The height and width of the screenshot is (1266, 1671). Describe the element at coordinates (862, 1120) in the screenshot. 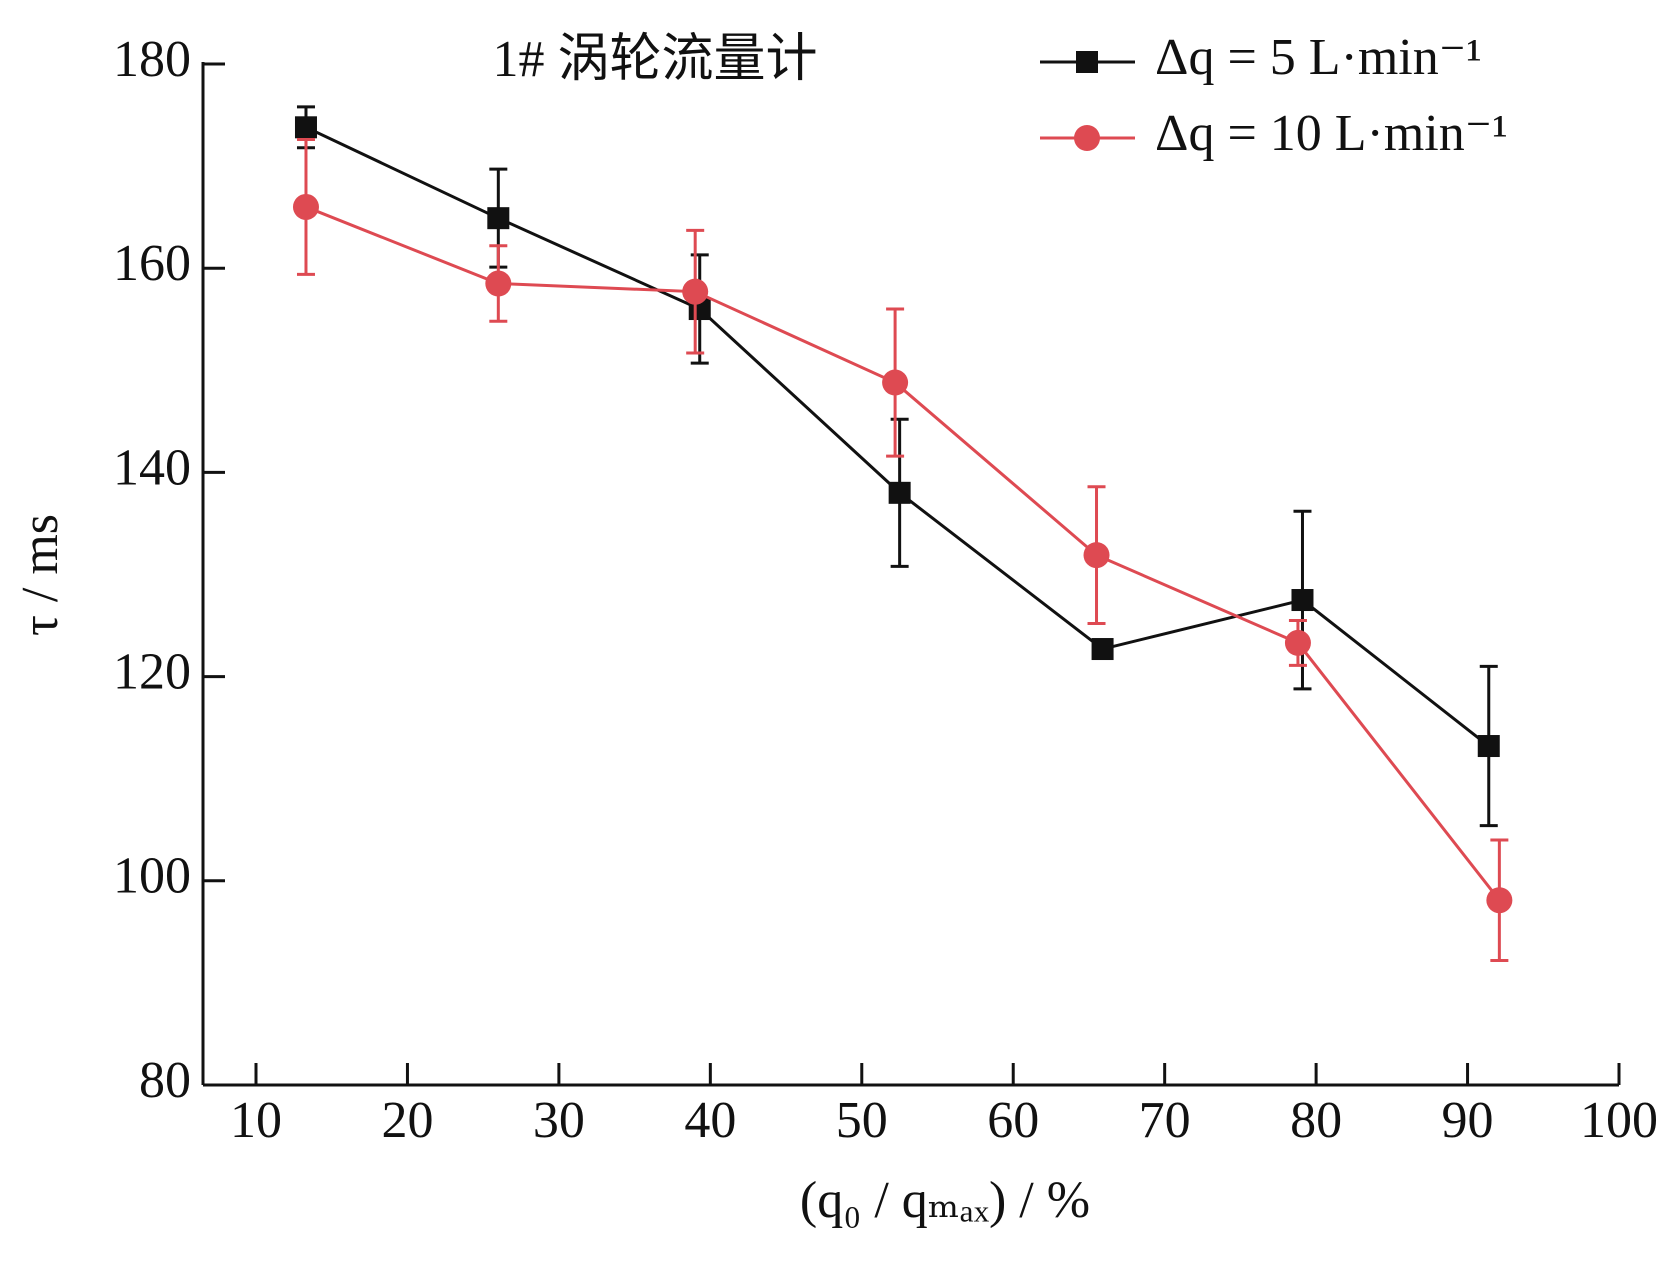

I see `x-tick-label: 50` at that location.